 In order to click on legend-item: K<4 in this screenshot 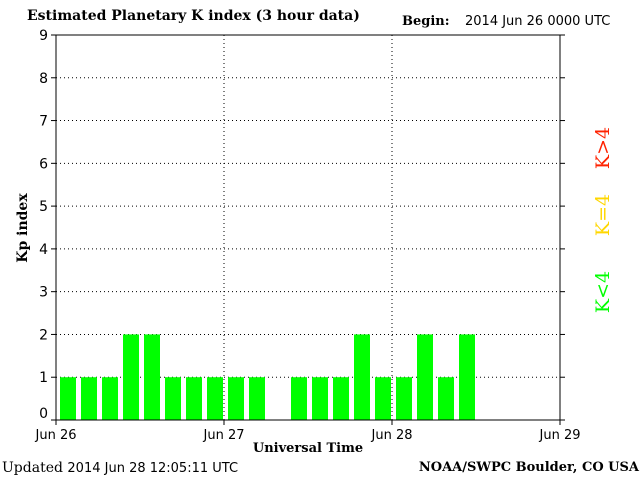, I will do `click(603, 292)`.